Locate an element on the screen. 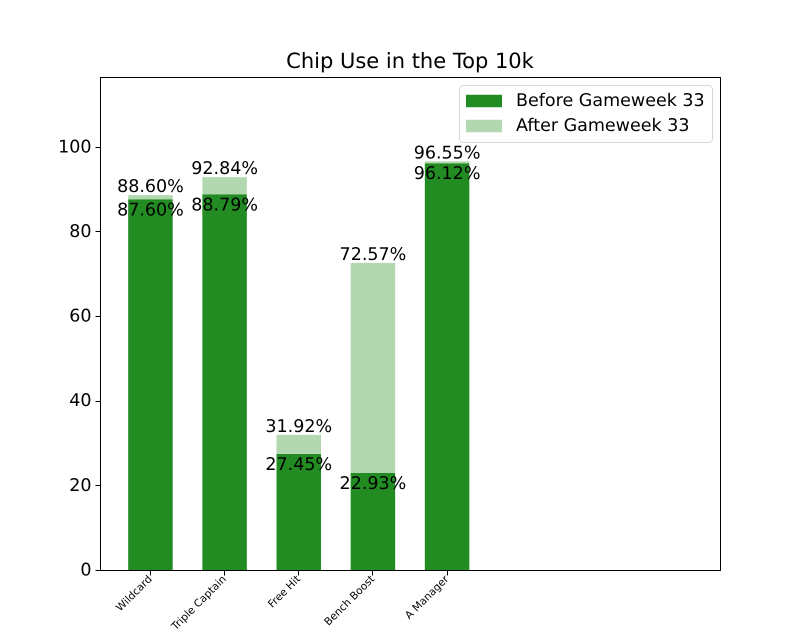  y-tick-label: 20 is located at coordinates (80, 486).